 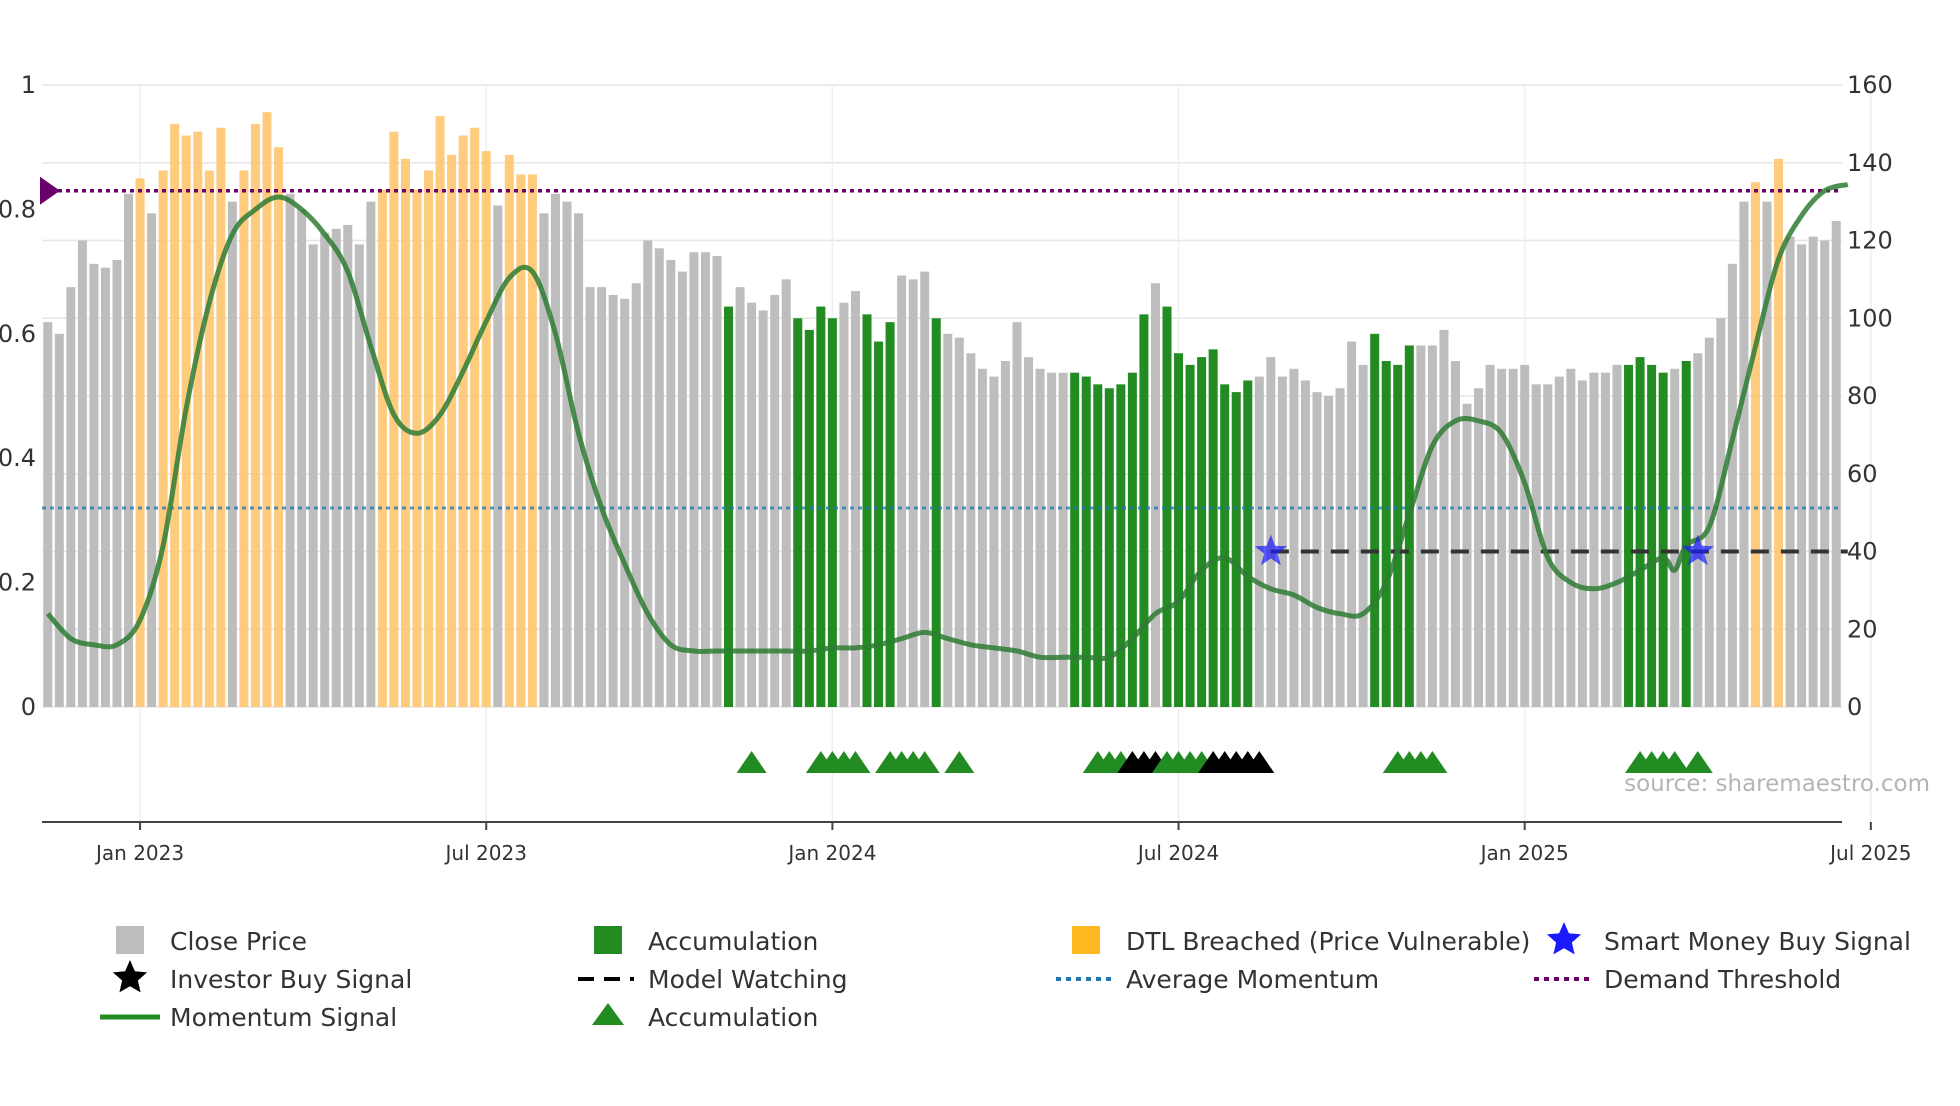 I want to click on right-axis-tick-label: 40, so click(x=1862, y=552).